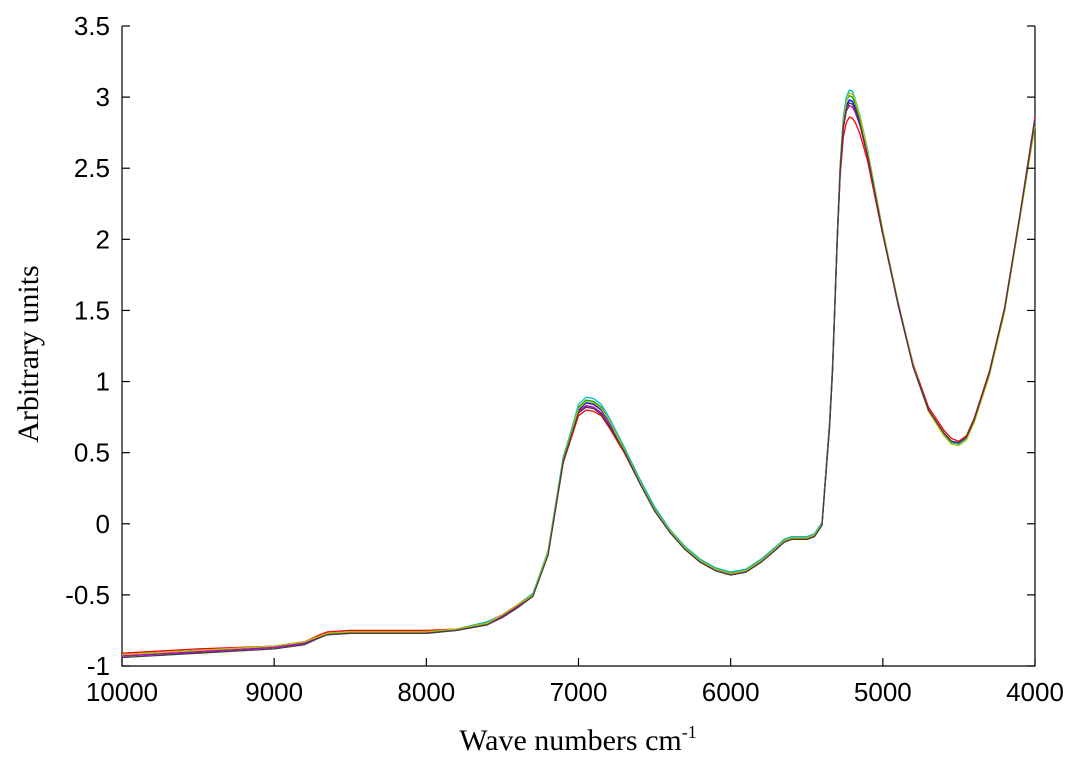  I want to click on y-tick-label: 1.5, so click(92, 310).